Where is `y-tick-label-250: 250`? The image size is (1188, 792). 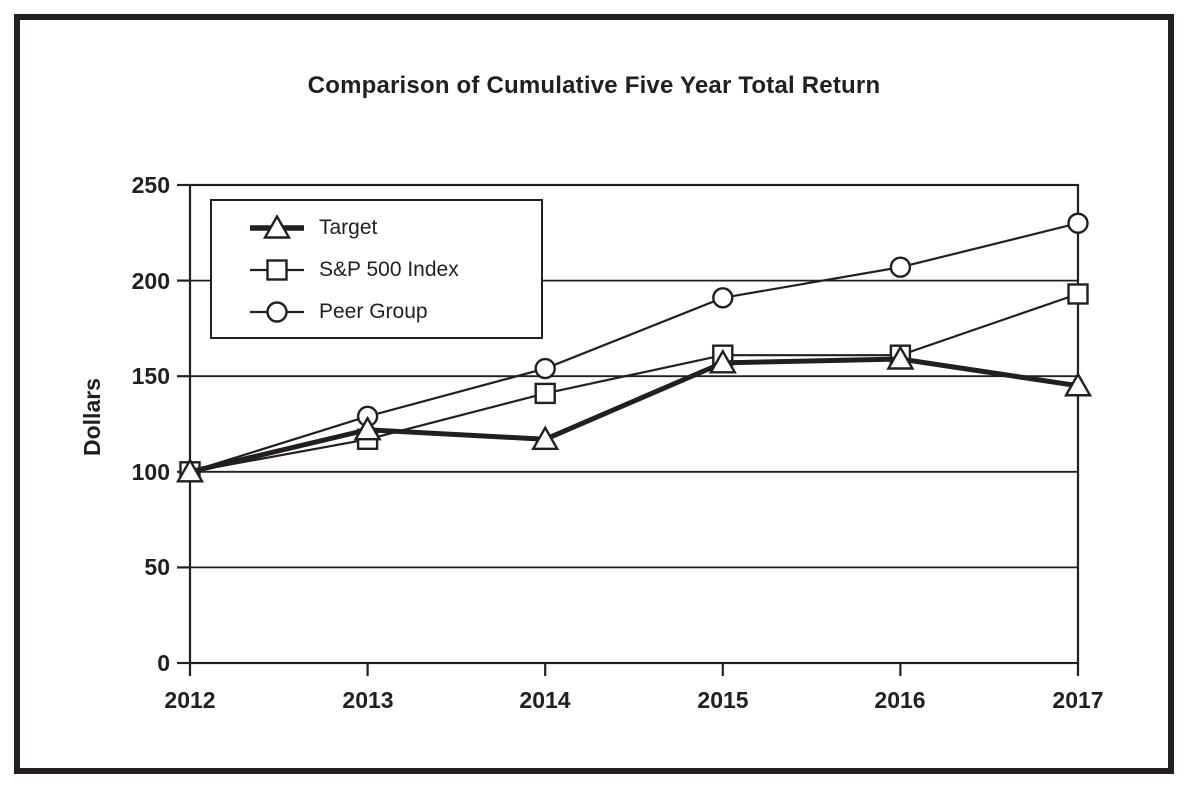 y-tick-label-250: 250 is located at coordinates (150, 185).